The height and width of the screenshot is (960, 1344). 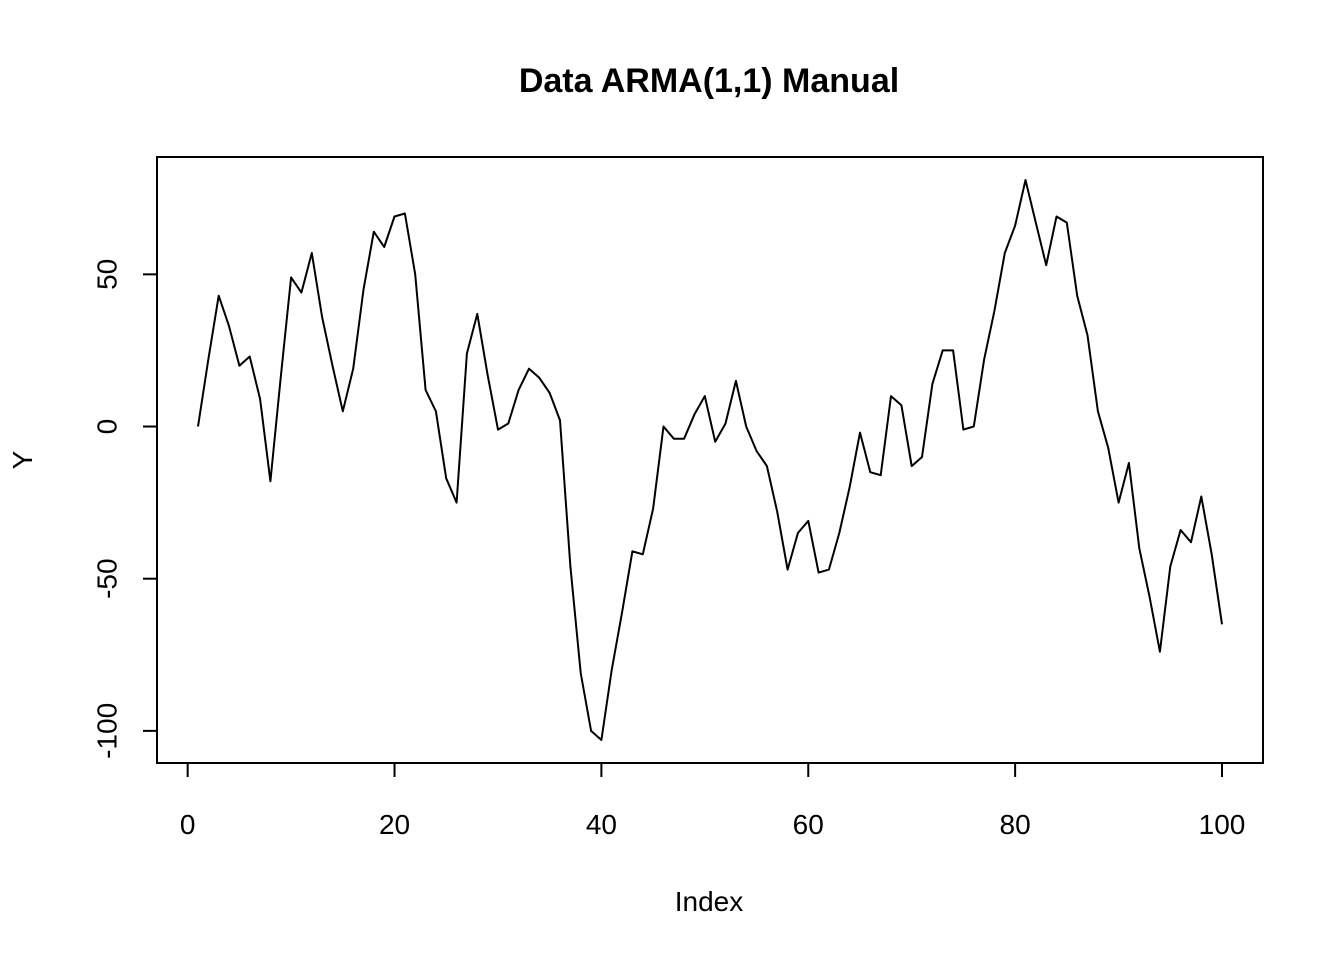 I want to click on y-tick-label: 0, so click(x=106, y=427).